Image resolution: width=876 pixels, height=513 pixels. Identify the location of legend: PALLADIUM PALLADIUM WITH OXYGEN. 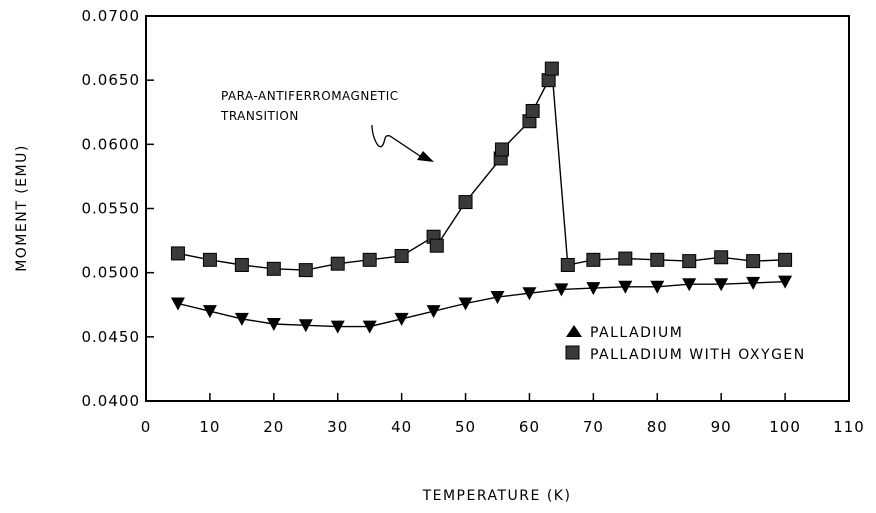
(685, 344).